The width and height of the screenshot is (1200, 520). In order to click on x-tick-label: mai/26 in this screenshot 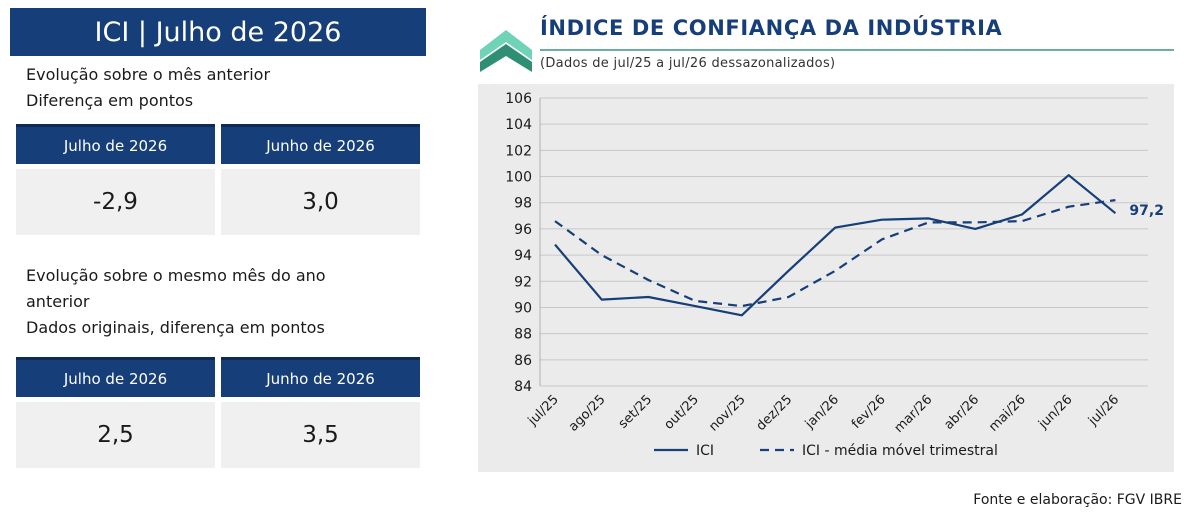, I will do `click(1007, 413)`.